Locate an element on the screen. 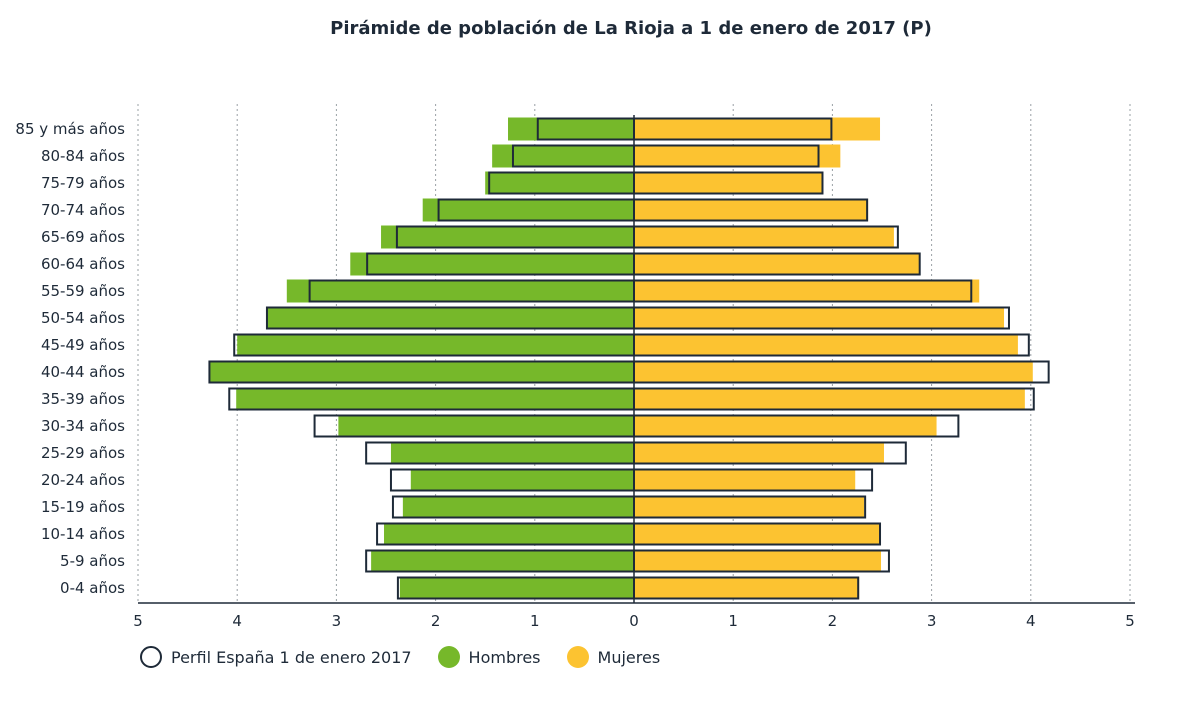 The width and height of the screenshot is (1200, 710). legend-label: Perfil España 1 de enero 2017 is located at coordinates (291, 657).